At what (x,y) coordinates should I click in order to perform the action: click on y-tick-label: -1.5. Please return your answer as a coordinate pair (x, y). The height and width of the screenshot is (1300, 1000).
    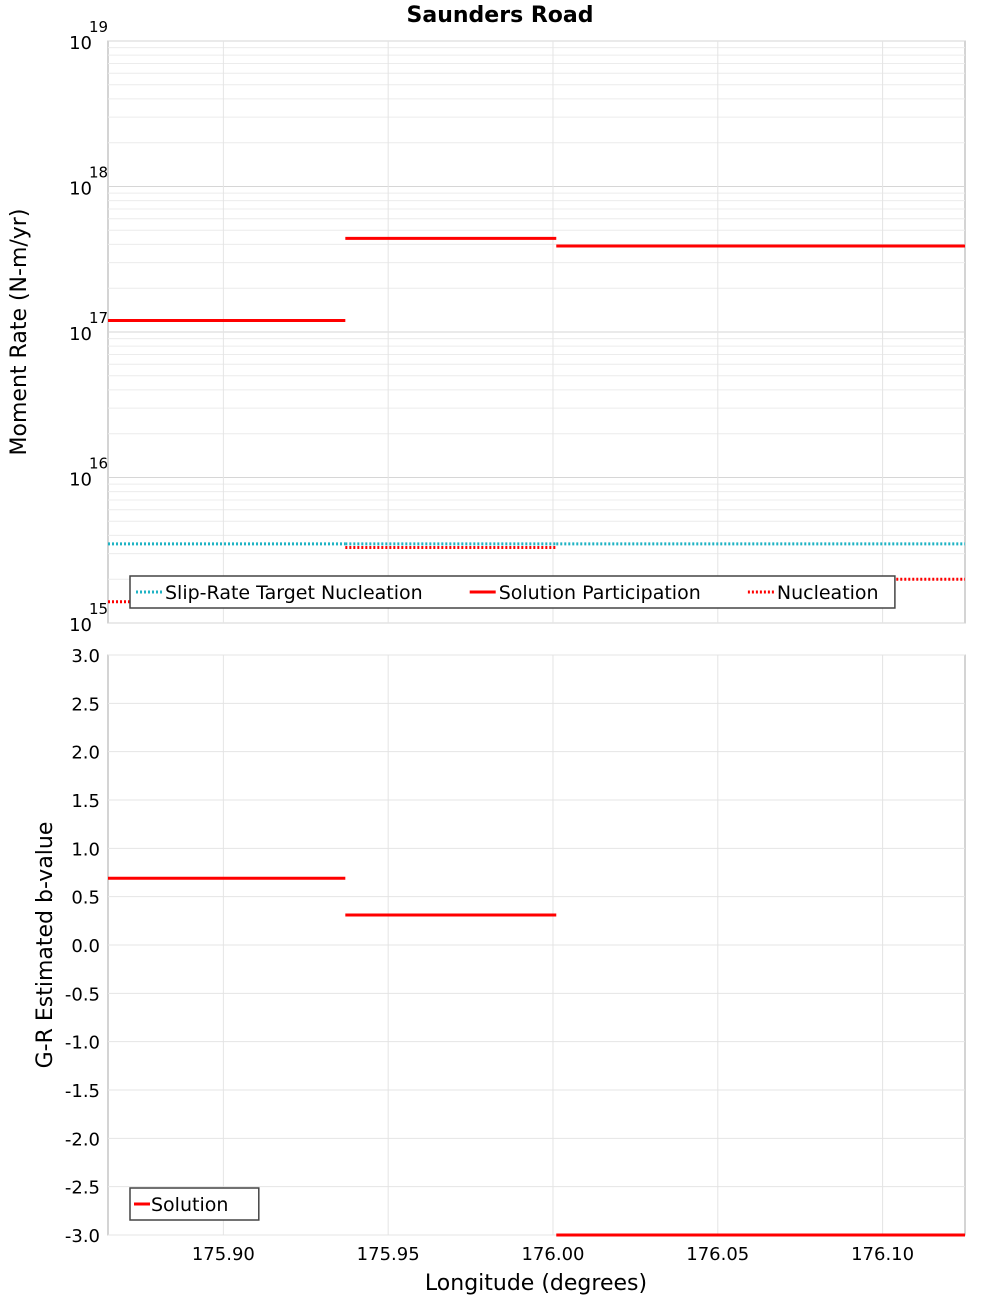
    Looking at the image, I should click on (82, 1091).